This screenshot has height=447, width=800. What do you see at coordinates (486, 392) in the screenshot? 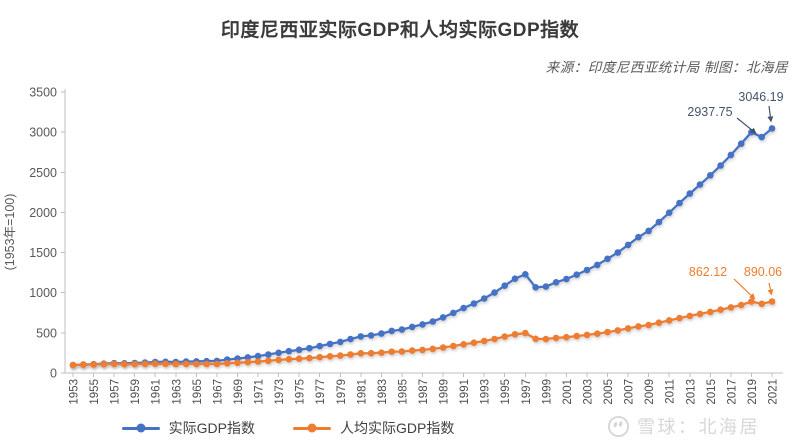
I see `svg-text: 1993` at bounding box center [486, 392].